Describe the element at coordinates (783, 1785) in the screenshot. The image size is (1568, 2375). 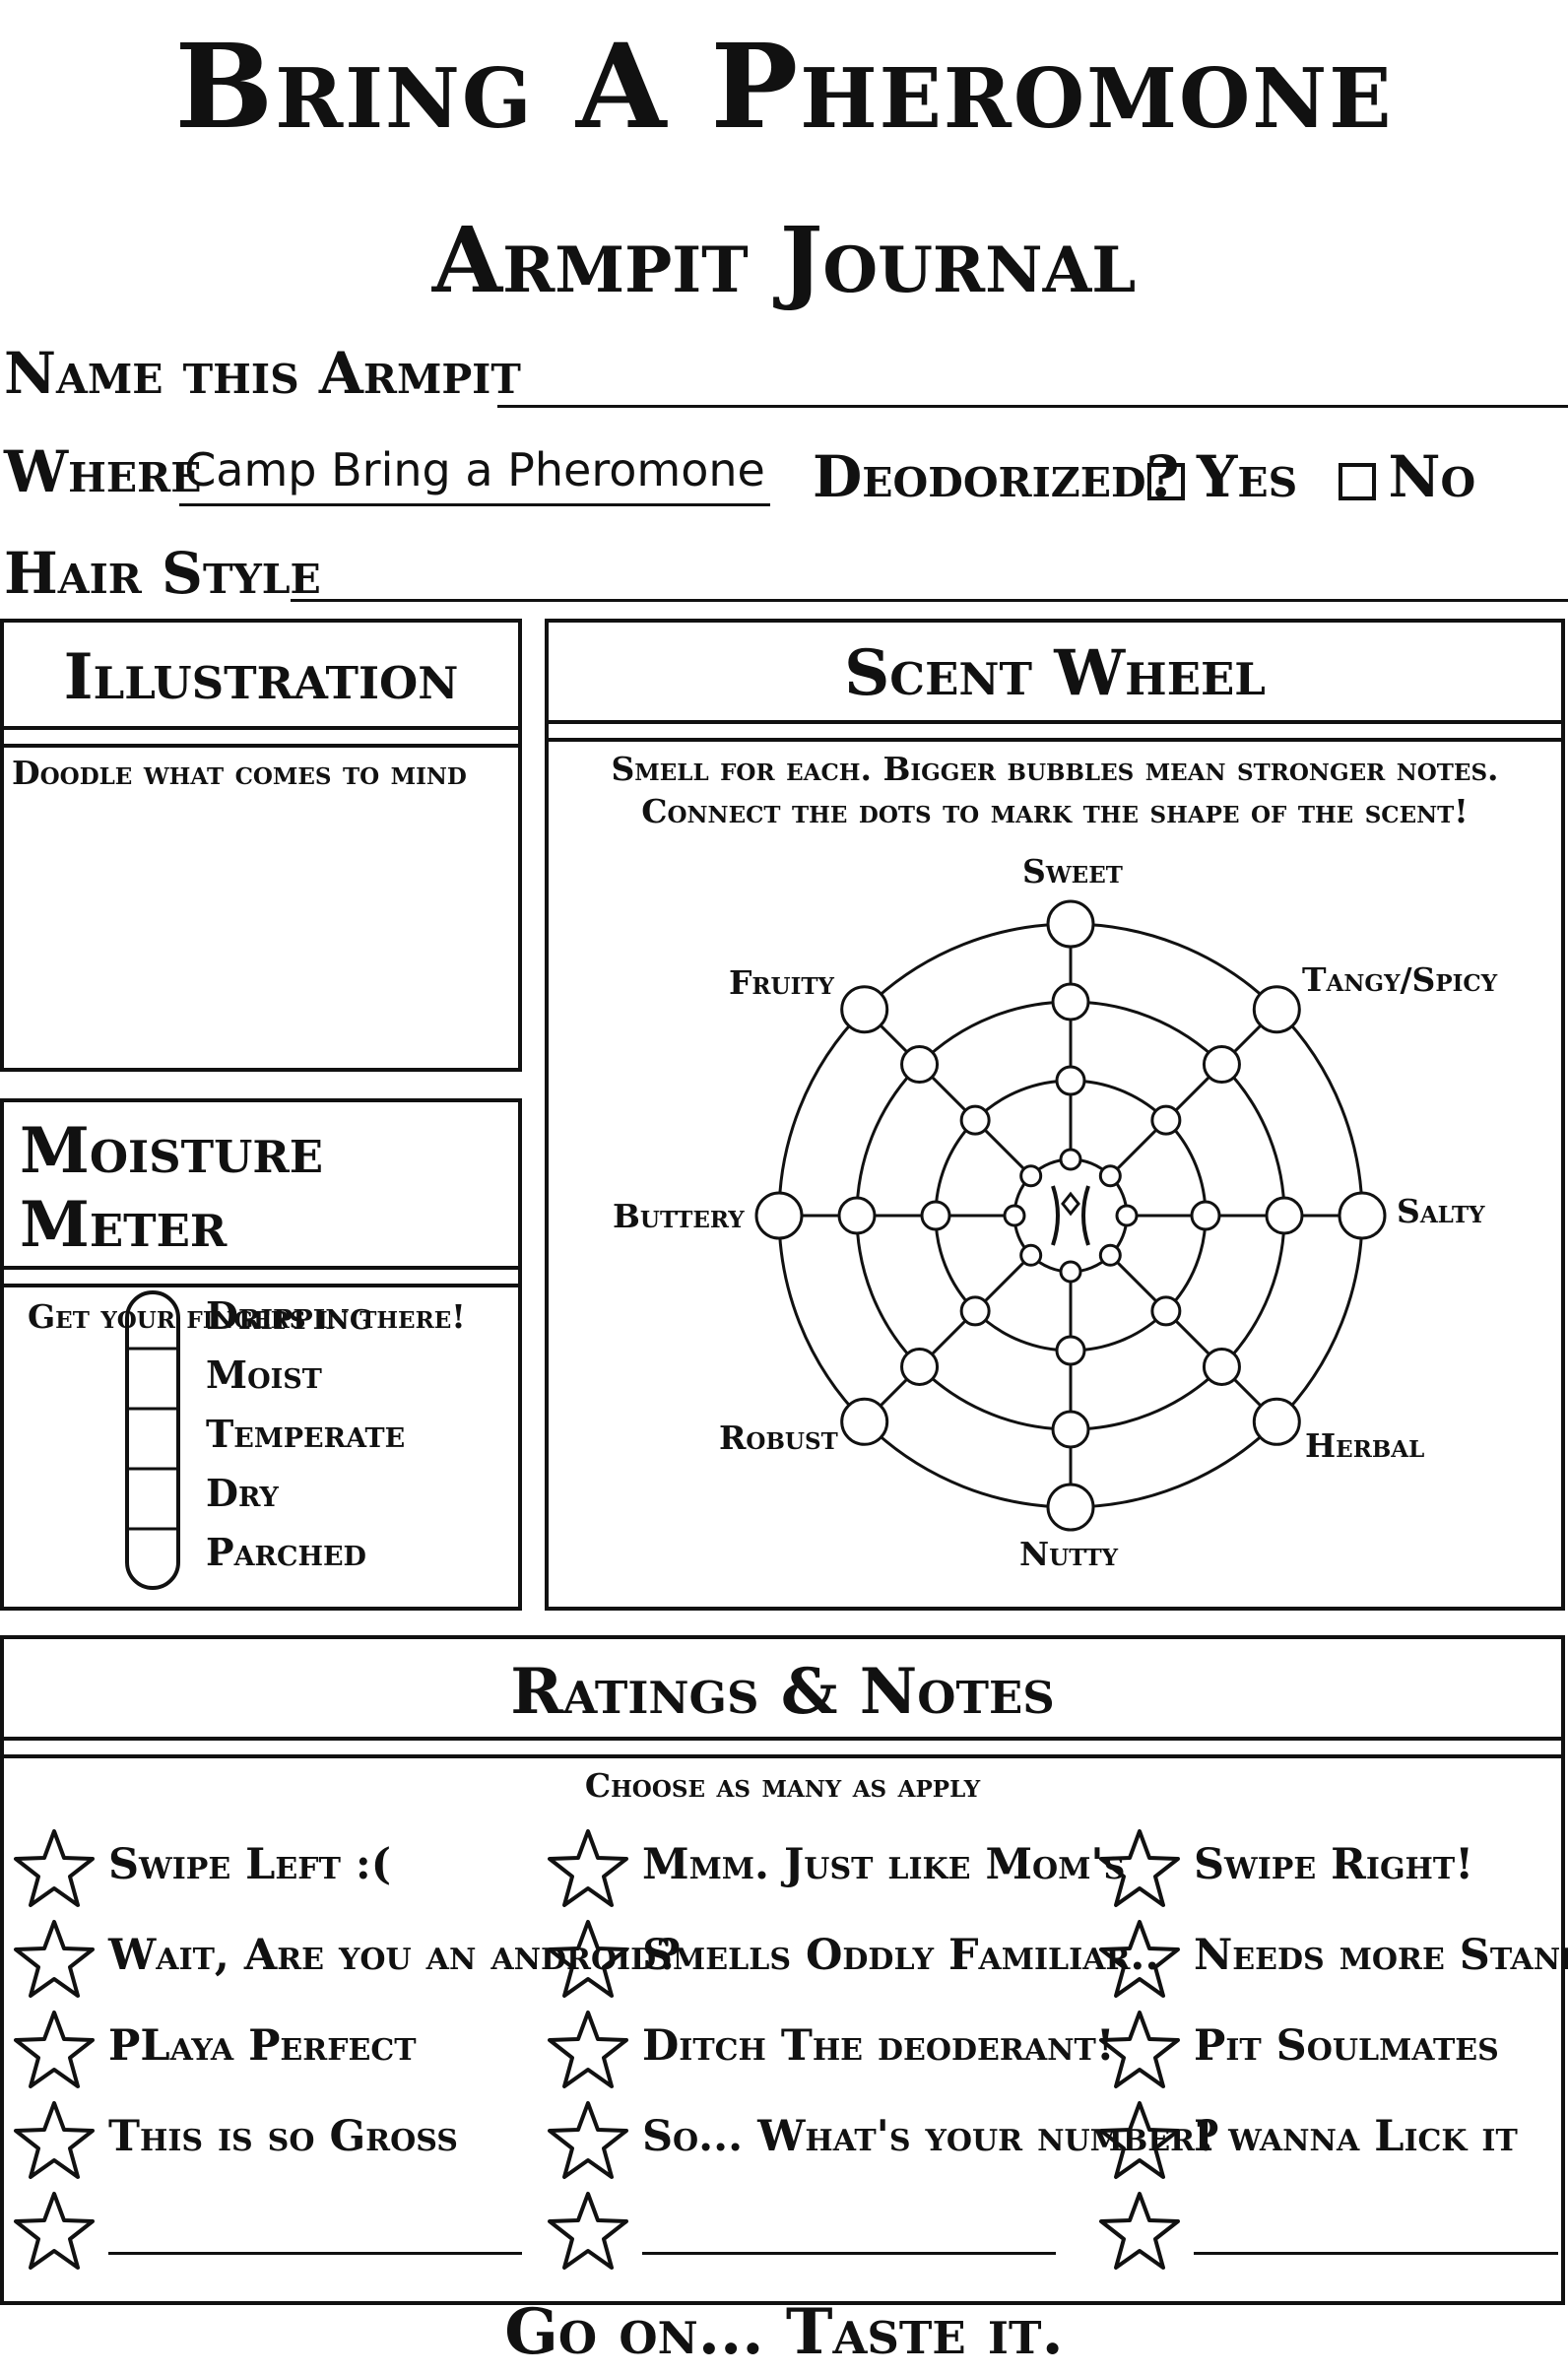
I see `ratings-instruction: Choose as many as apply` at that location.